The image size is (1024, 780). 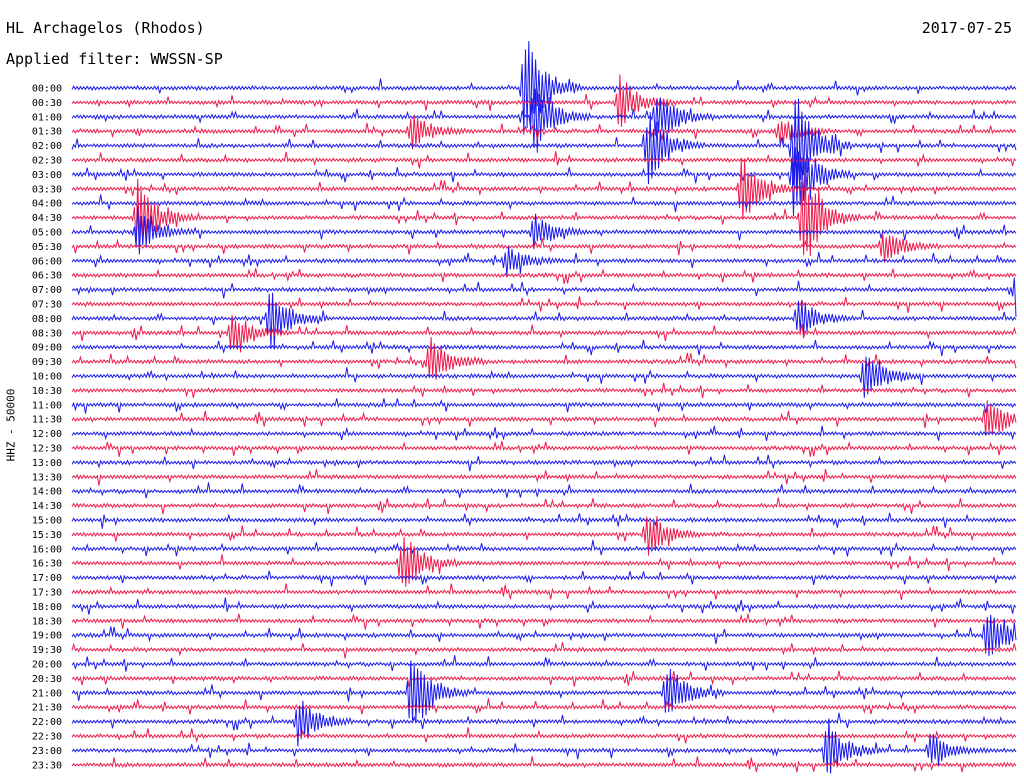 What do you see at coordinates (47, 261) in the screenshot?
I see `tick-label: 06:00` at bounding box center [47, 261].